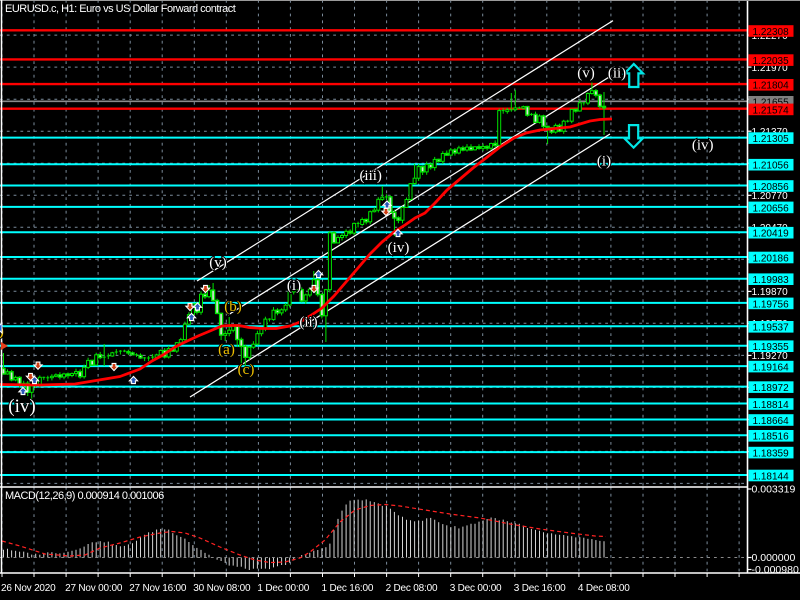 This screenshot has height=600, width=800. I want to click on svg-text: 1.19355, so click(771, 347).